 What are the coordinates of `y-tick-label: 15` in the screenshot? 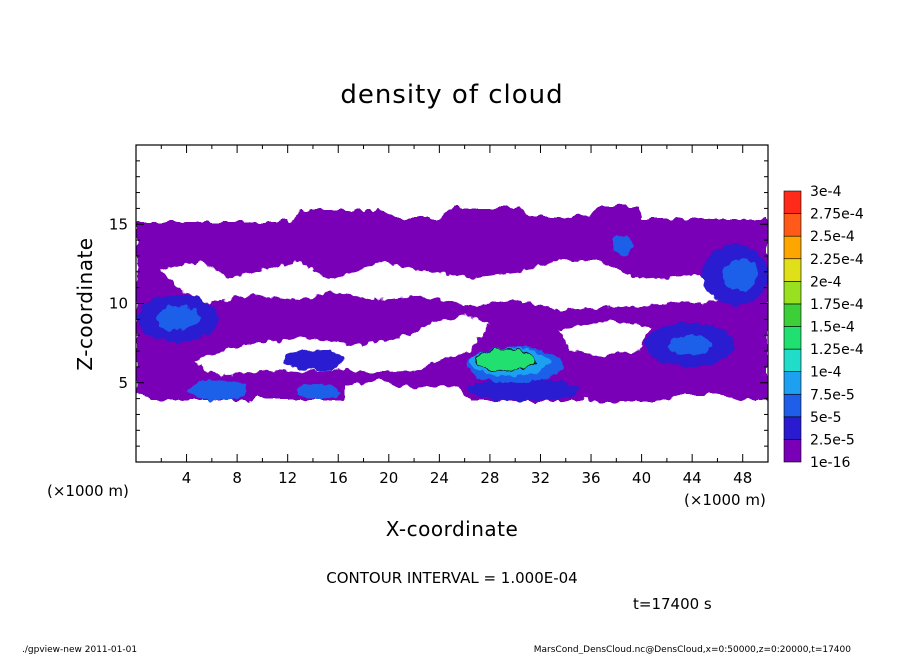 It's located at (118, 224).